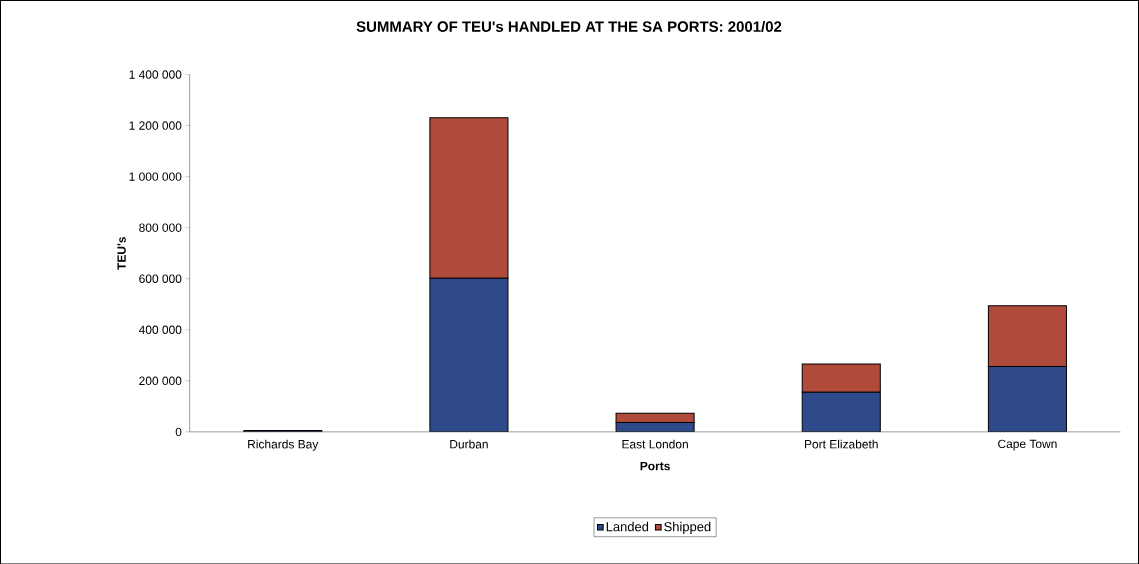 Image resolution: width=1139 pixels, height=564 pixels. I want to click on x-tick-label: Port Elizabeth, so click(841, 444).